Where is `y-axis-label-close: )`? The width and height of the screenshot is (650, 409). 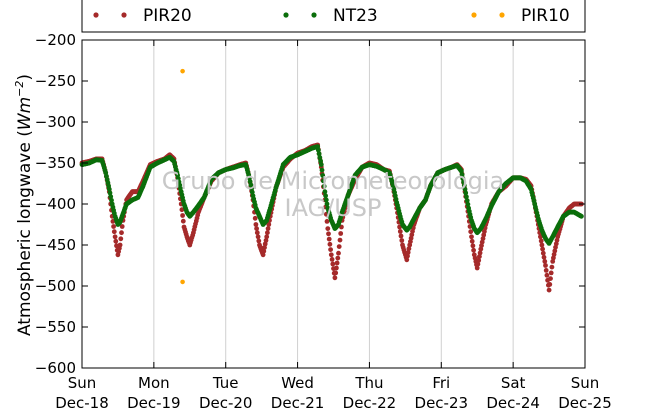 y-axis-label-close: ) is located at coordinates (25, 77).